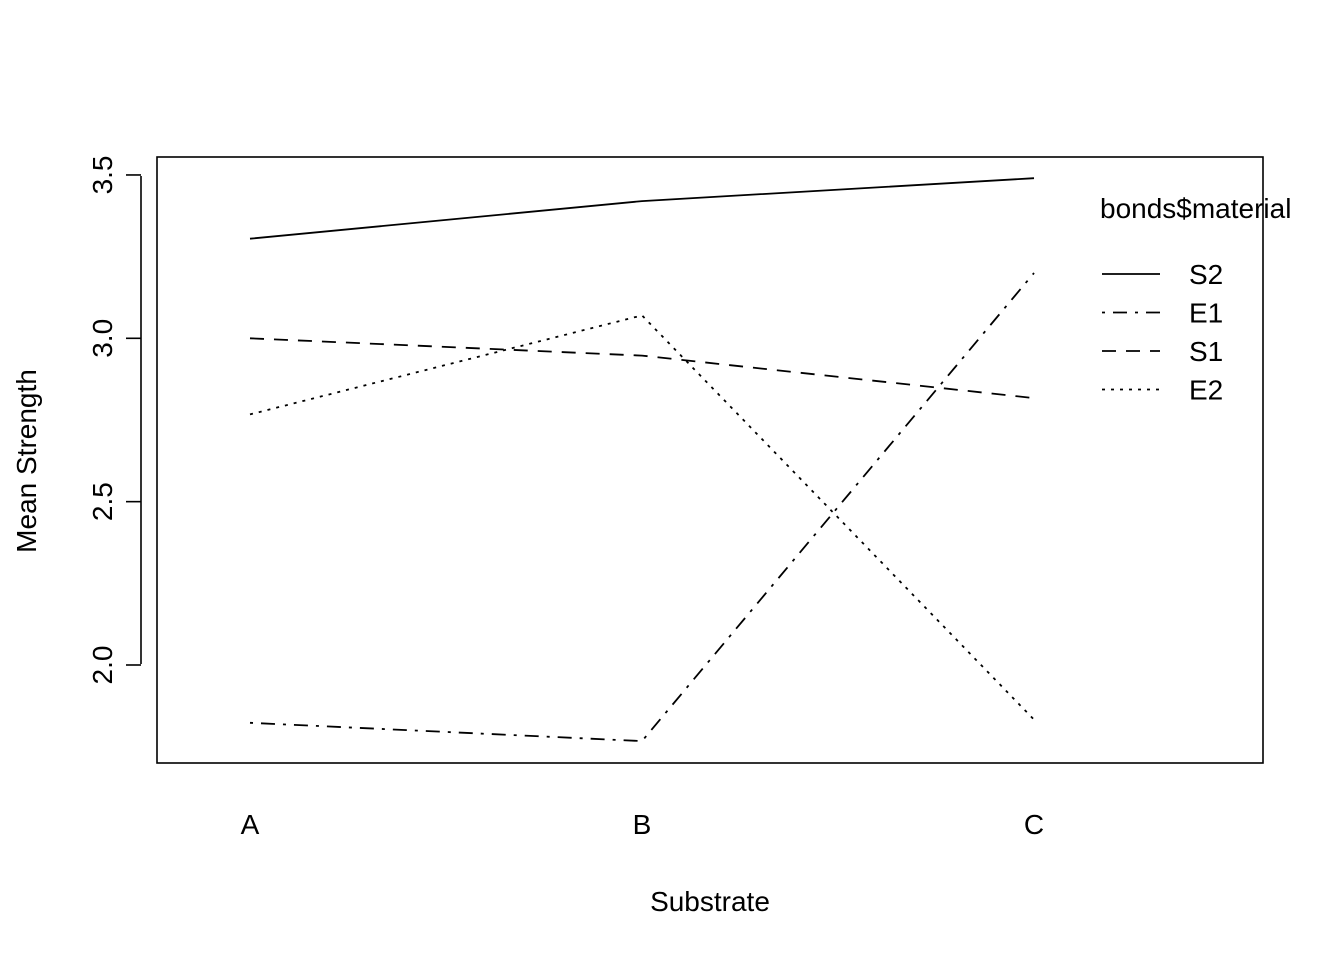  I want to click on x-tick-labels: A B C, so click(642, 824).